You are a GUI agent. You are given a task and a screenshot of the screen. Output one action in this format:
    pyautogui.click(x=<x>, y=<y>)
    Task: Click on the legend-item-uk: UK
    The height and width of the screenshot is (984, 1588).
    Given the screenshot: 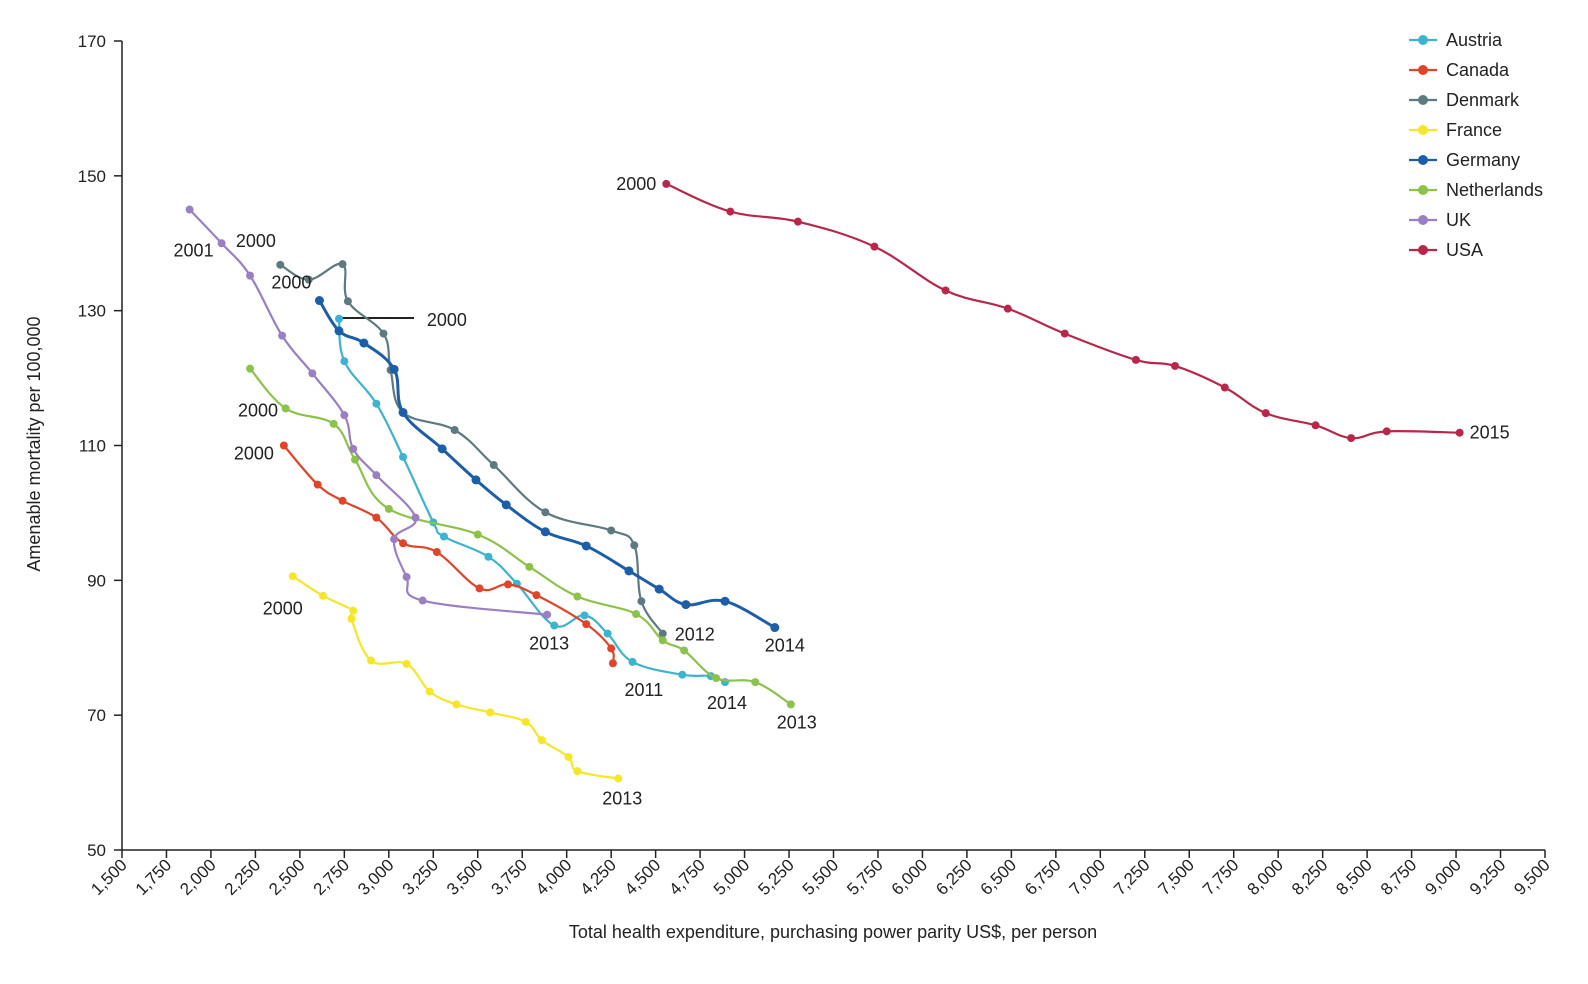 What is the action you would take?
    pyautogui.click(x=1440, y=220)
    